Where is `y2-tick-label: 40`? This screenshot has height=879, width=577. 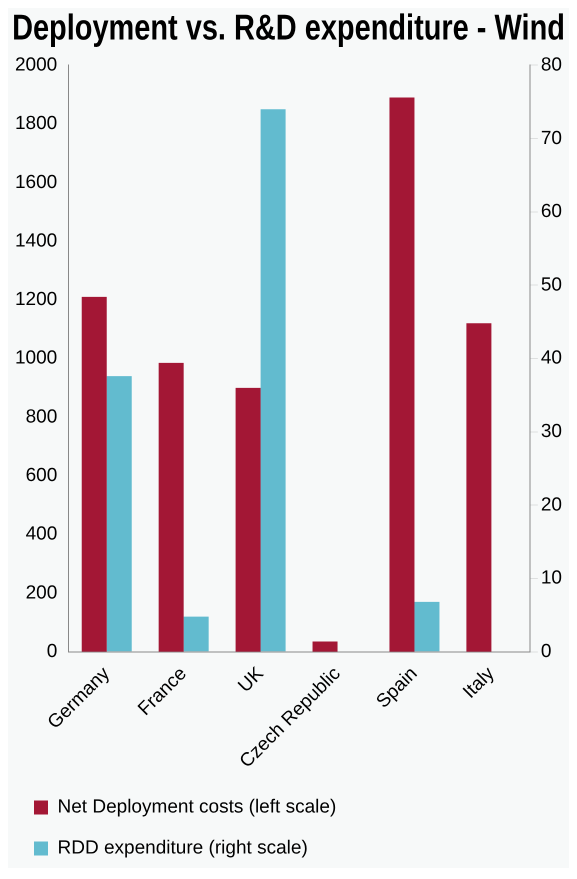
y2-tick-label: 40 is located at coordinates (551, 358).